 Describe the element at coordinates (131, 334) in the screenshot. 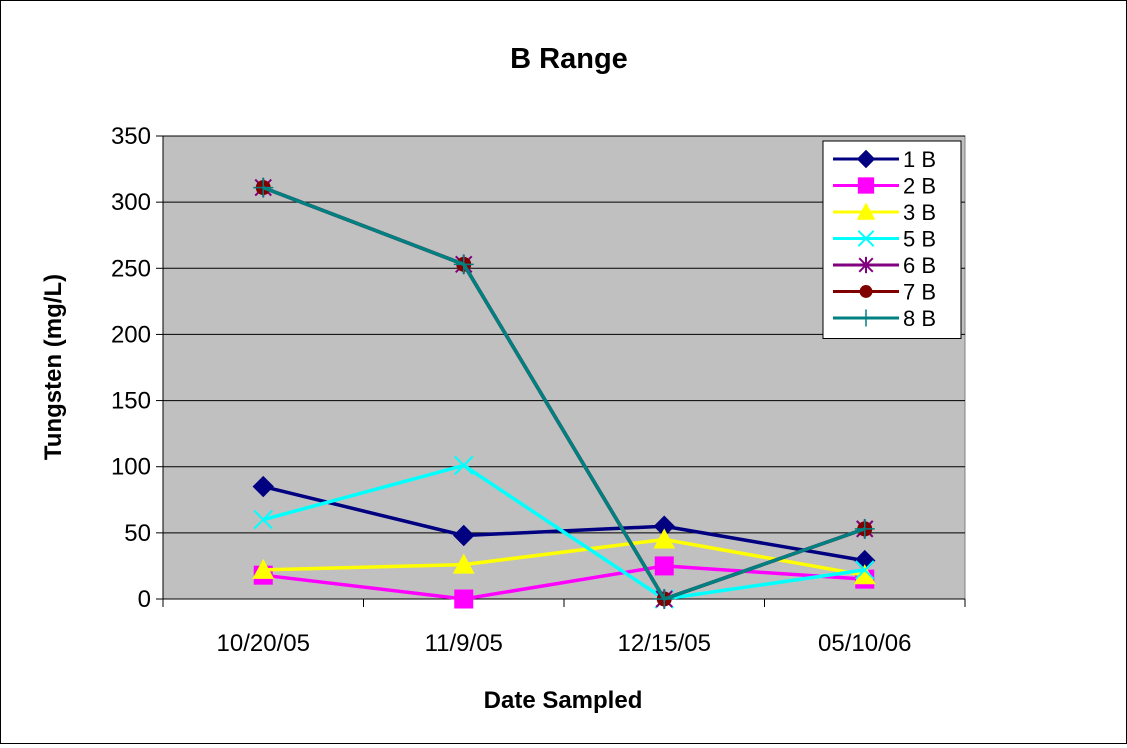

I see `y-tick-label: 200` at that location.